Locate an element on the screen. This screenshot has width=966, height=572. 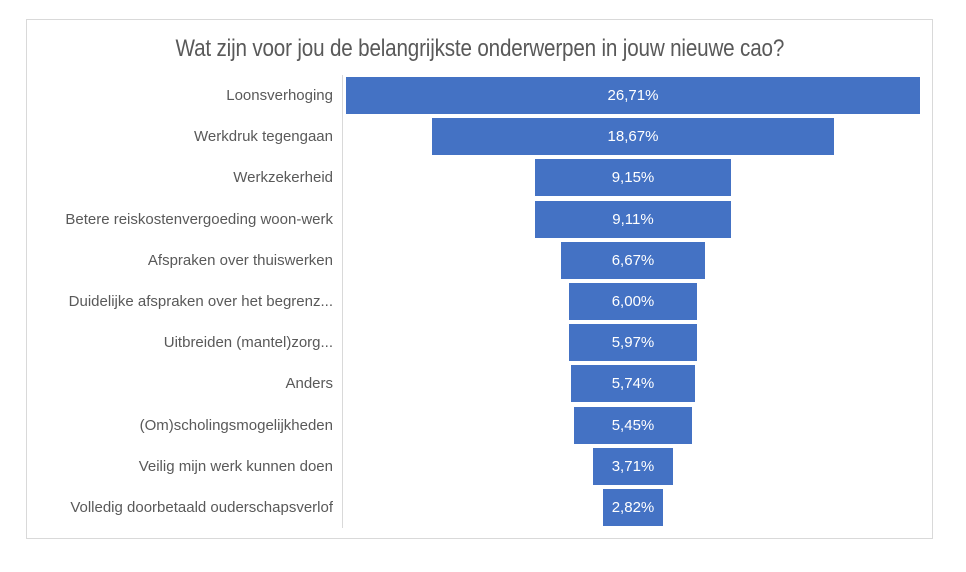
value-label: 5,45% is located at coordinates (633, 425).